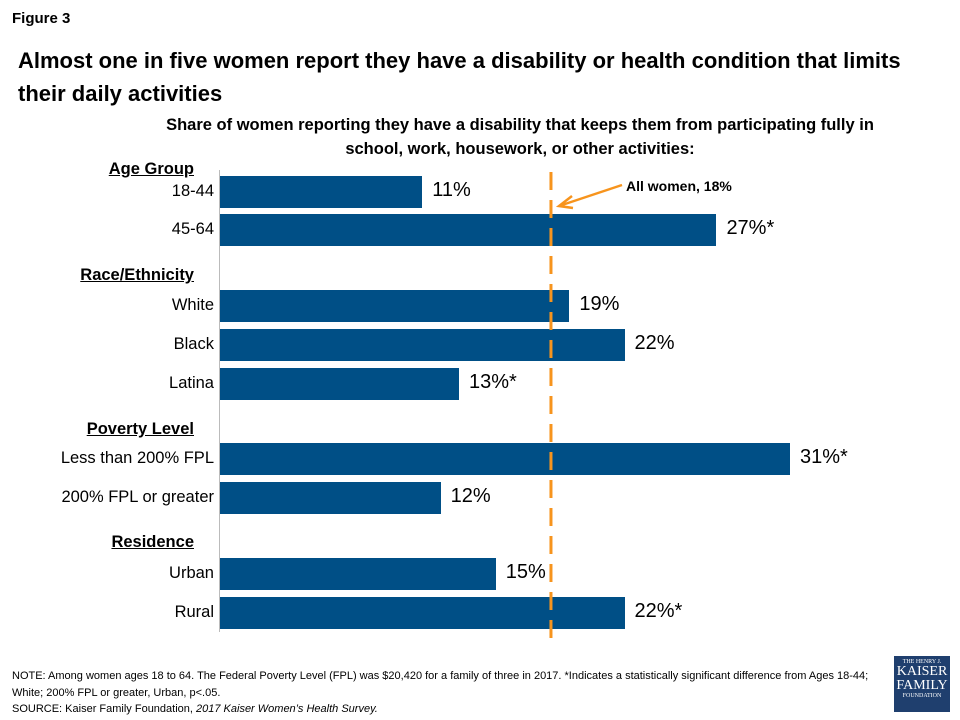 This screenshot has width=960, height=720. Describe the element at coordinates (193, 344) in the screenshot. I see `category-label: Black` at that location.